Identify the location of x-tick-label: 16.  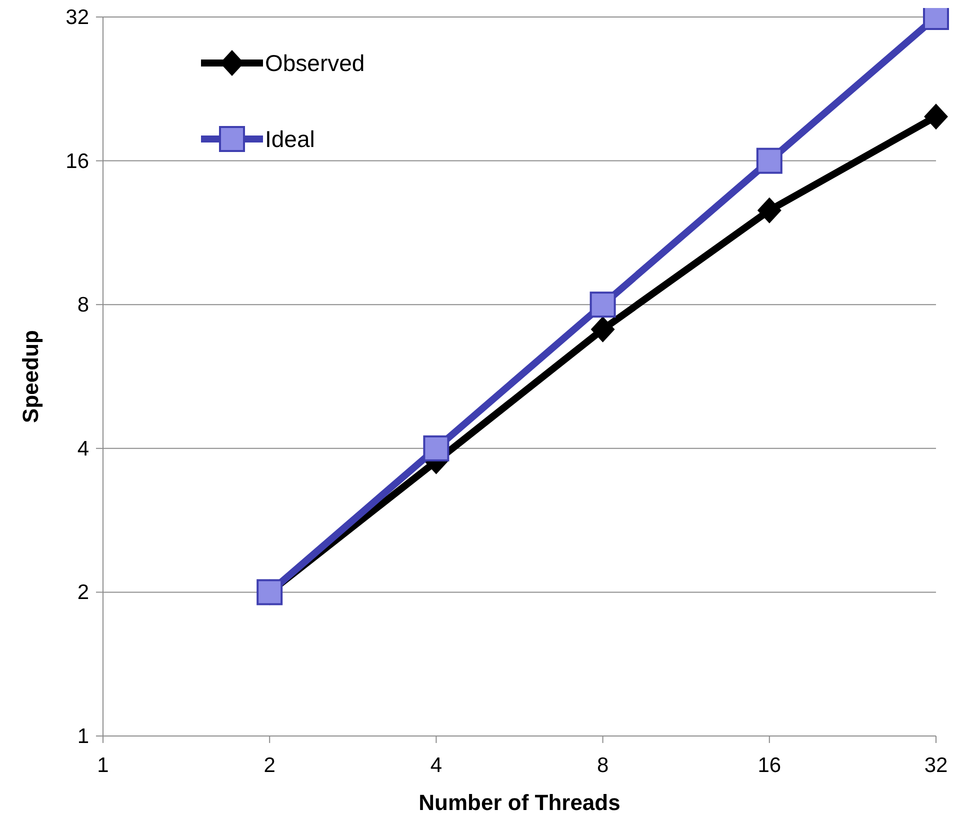
(770, 765).